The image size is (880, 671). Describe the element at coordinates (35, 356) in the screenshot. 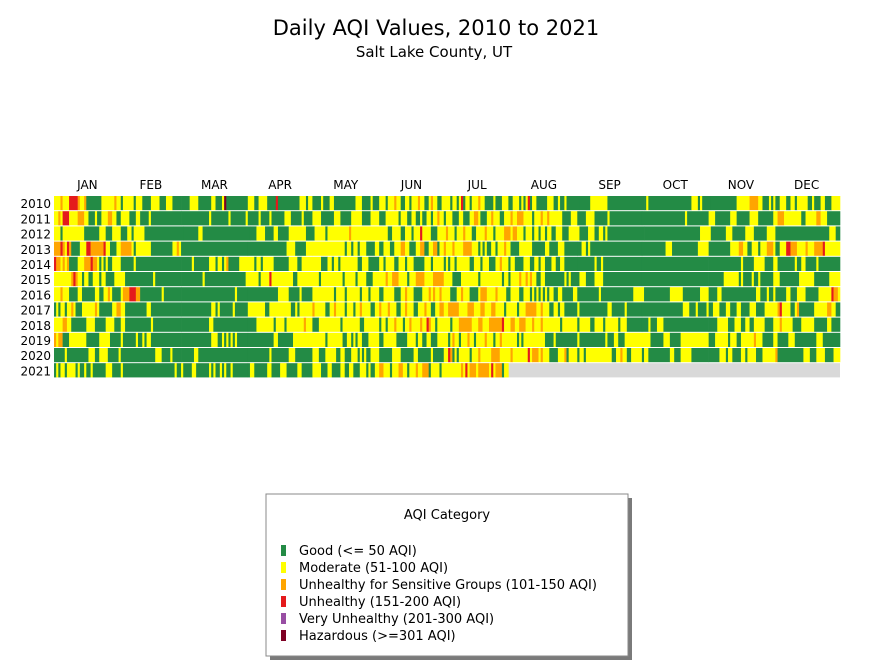

I see `year-label: 2020` at that location.